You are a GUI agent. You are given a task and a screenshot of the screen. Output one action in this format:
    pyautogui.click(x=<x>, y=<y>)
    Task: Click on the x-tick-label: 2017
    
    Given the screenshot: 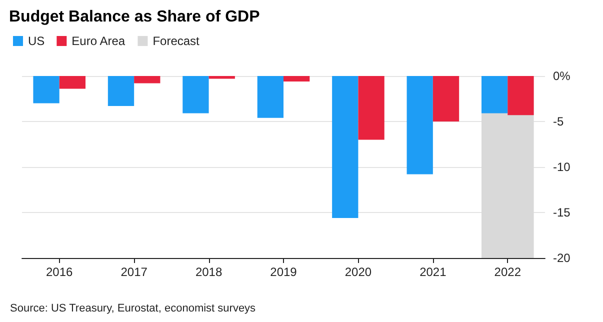 What is the action you would take?
    pyautogui.click(x=134, y=272)
    